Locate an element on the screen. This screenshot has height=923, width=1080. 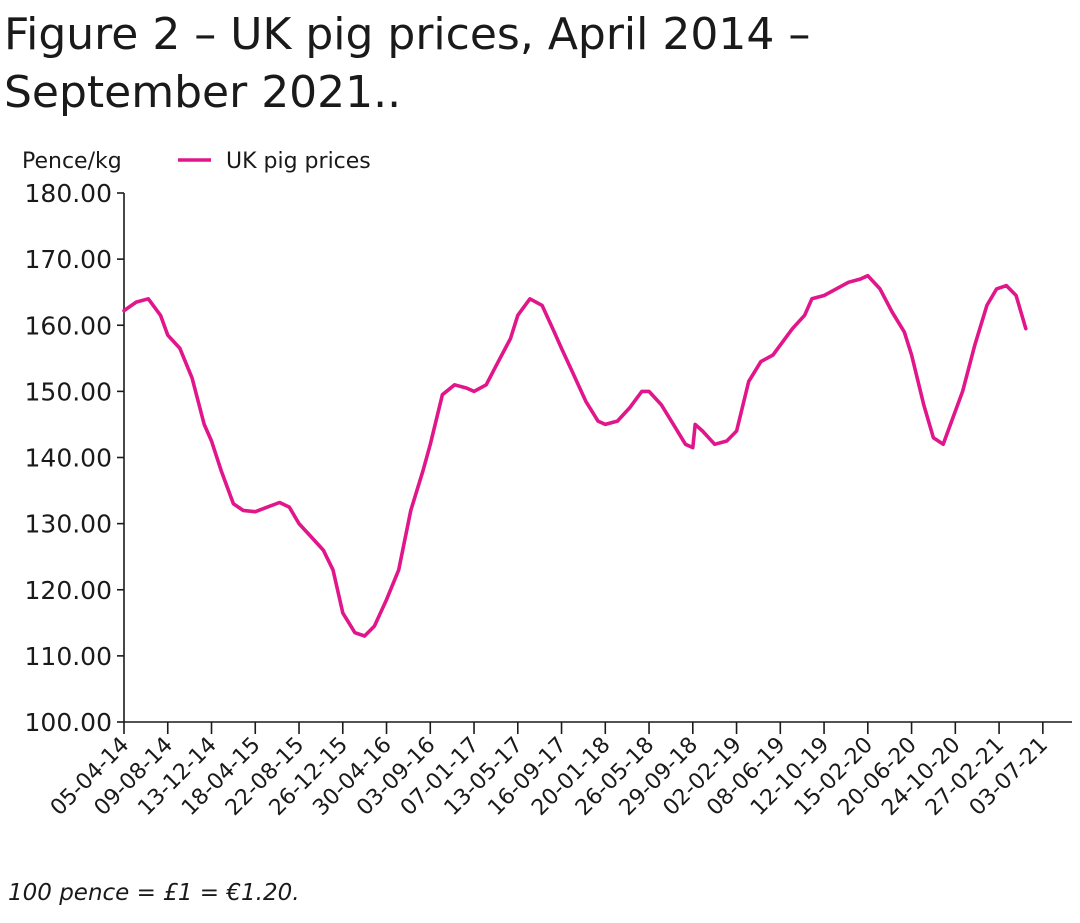
y-tick-label: 100.00 is located at coordinates (68, 722).